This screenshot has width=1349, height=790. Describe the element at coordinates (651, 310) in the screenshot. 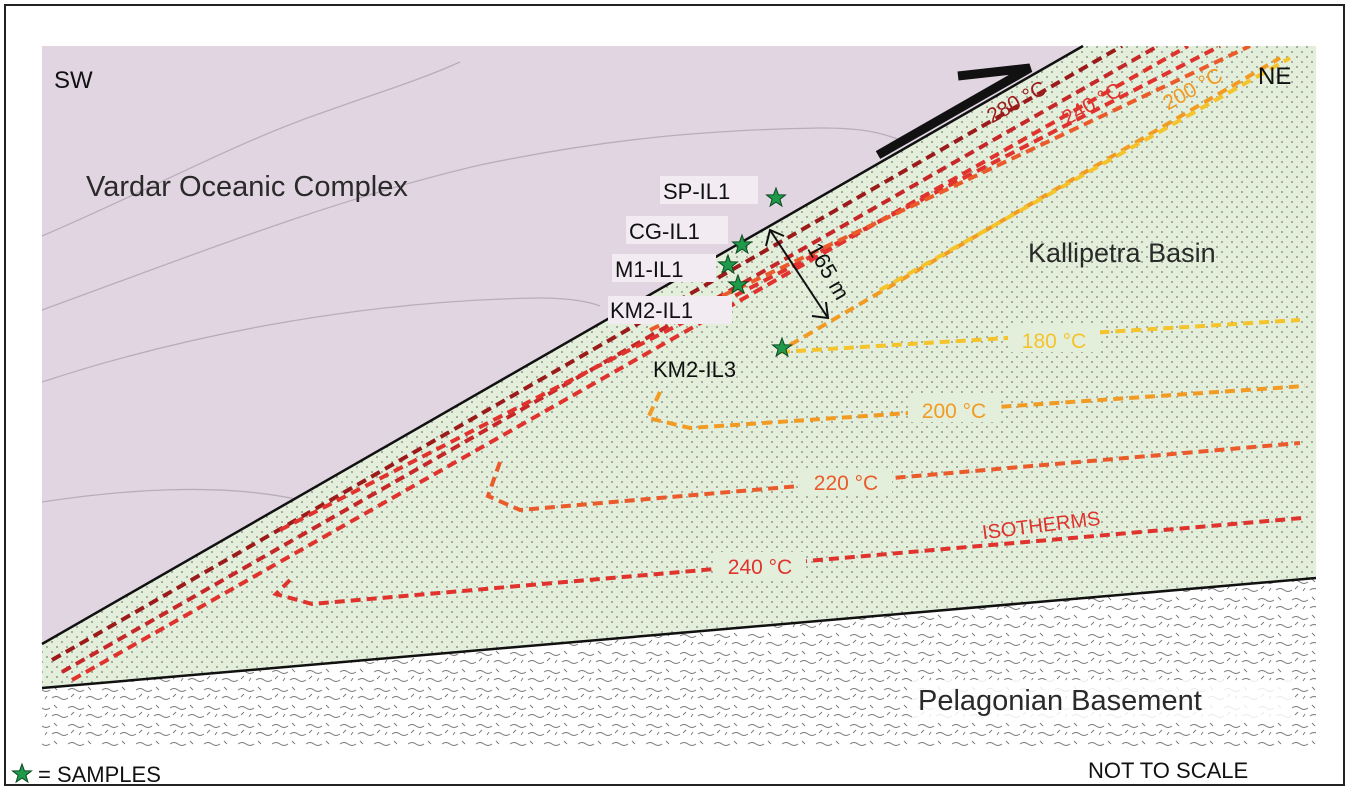

I see `sample-label-km2-il1: KM2-IL1` at that location.